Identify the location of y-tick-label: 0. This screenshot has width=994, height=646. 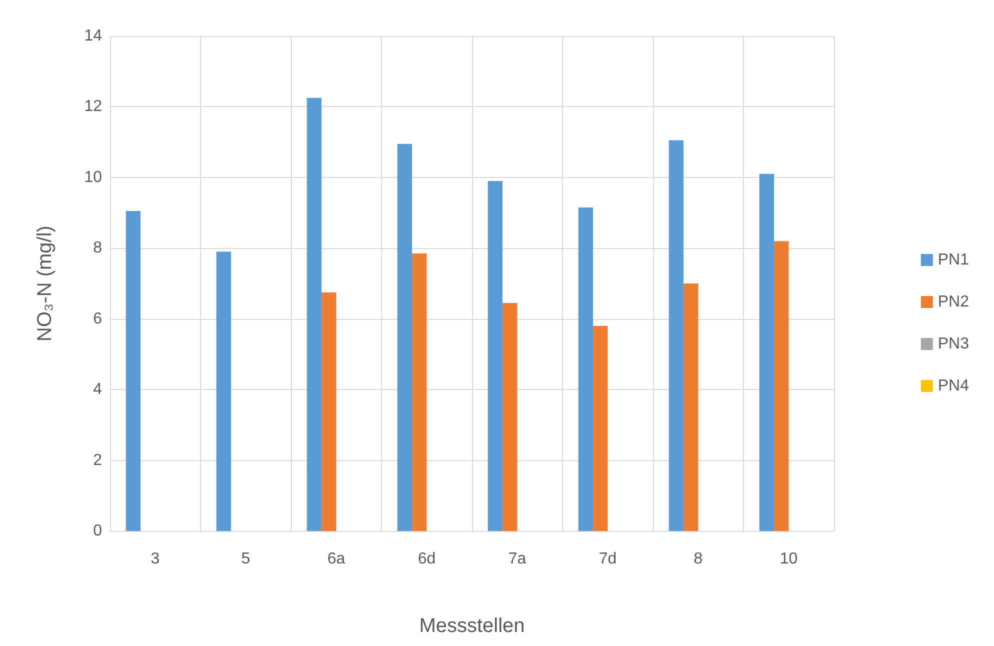
(97, 531).